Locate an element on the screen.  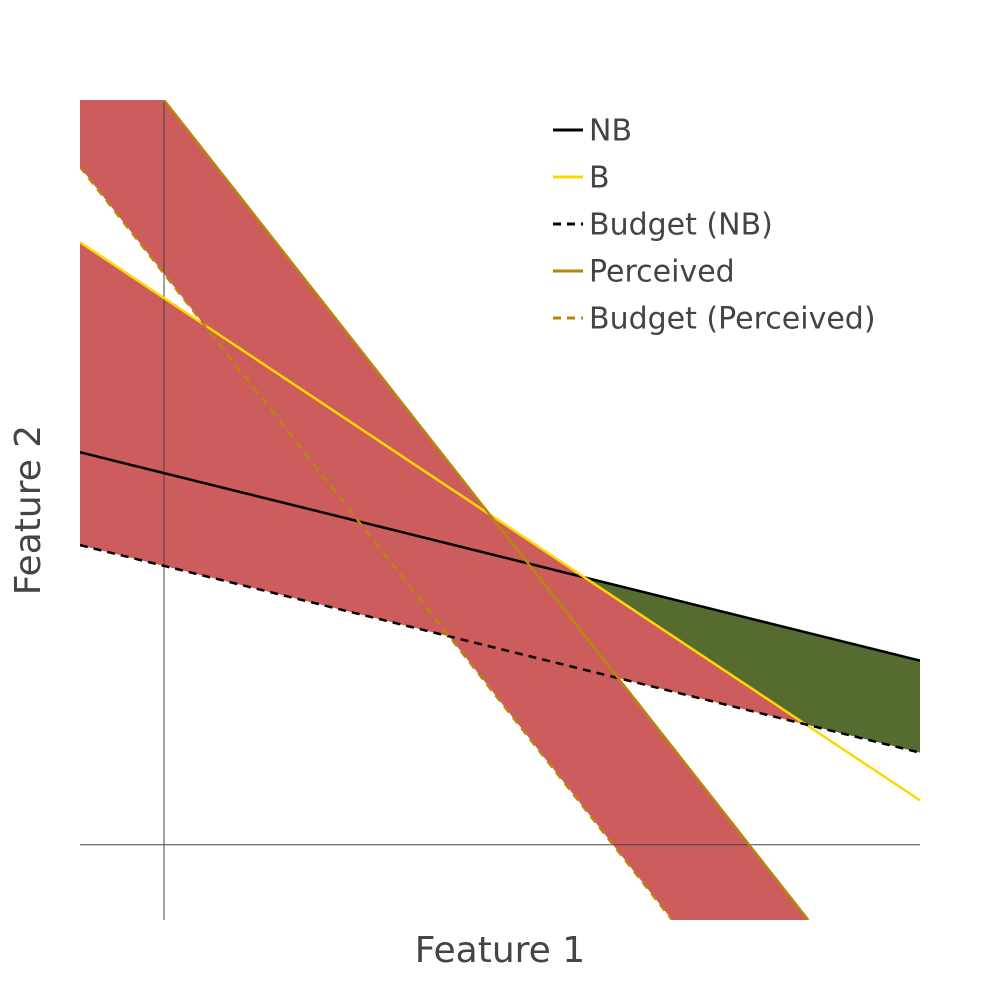
legend-label: Budget (NB) is located at coordinates (681, 225).